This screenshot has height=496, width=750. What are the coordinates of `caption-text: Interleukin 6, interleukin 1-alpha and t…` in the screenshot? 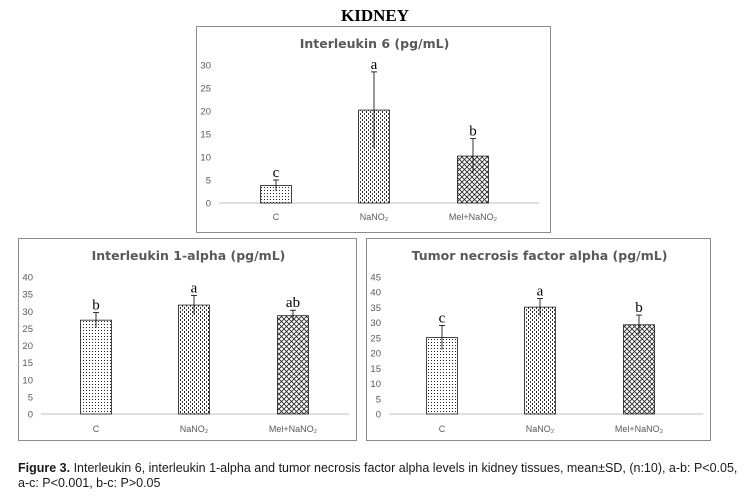 It's located at (378, 475).